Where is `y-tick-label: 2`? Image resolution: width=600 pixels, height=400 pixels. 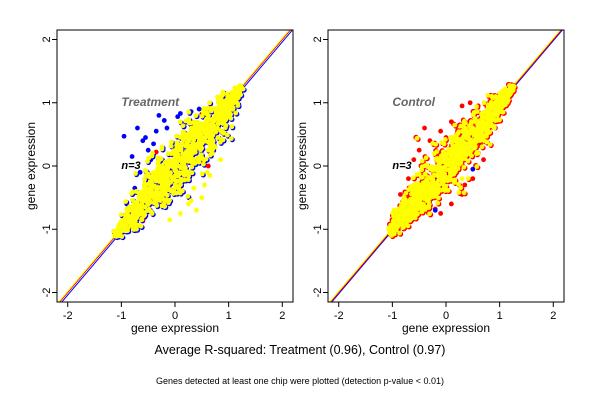 y-tick-label: 2 is located at coordinates (47, 39).